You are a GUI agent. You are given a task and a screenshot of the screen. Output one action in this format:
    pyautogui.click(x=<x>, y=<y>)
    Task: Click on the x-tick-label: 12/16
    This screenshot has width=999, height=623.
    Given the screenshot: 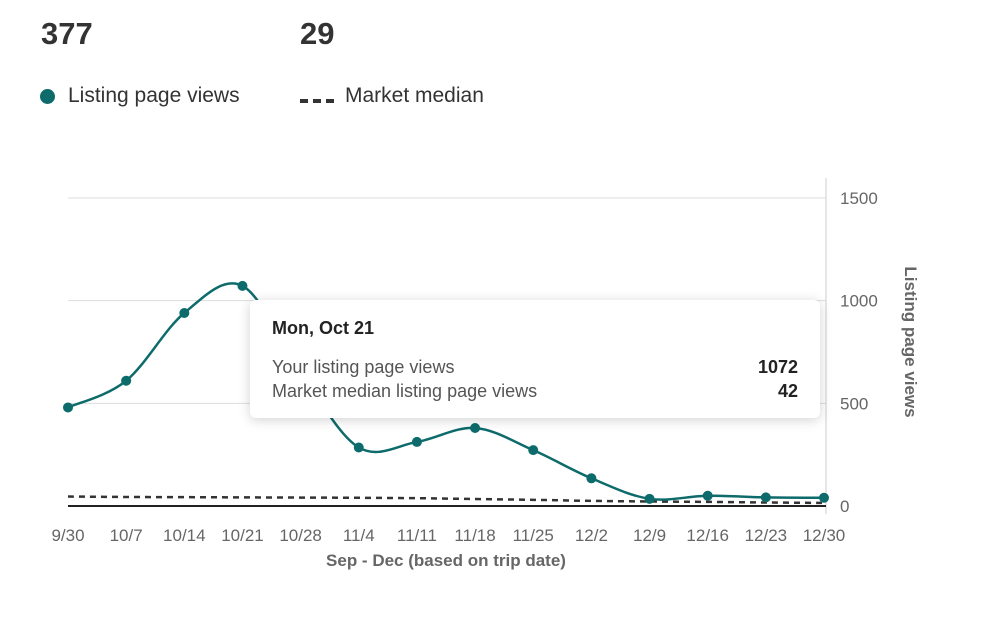 What is the action you would take?
    pyautogui.click(x=707, y=535)
    